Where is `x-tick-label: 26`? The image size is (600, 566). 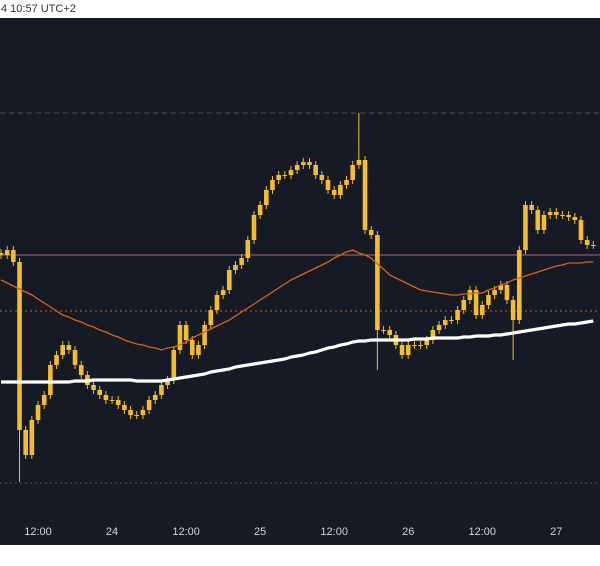 x-tick-label: 26 is located at coordinates (408, 532).